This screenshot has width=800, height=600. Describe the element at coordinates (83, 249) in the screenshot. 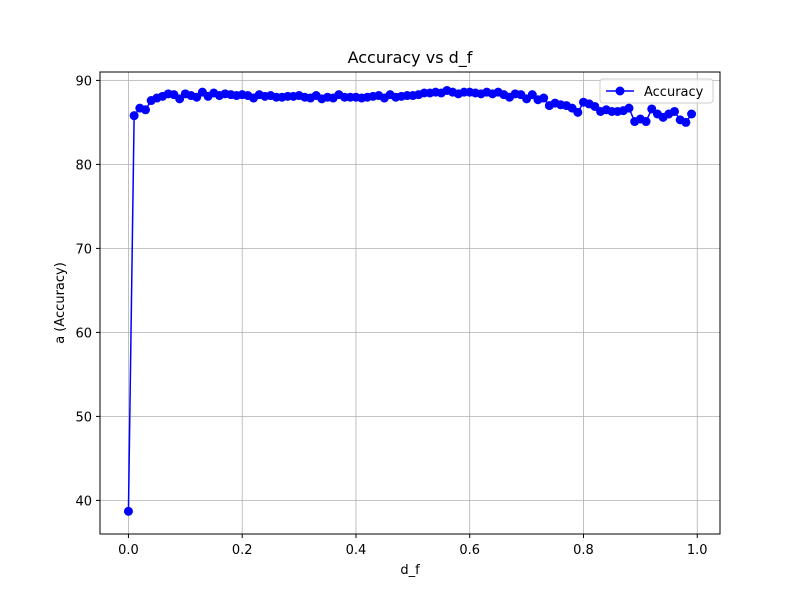

I see `y-tick-label: 70` at that location.